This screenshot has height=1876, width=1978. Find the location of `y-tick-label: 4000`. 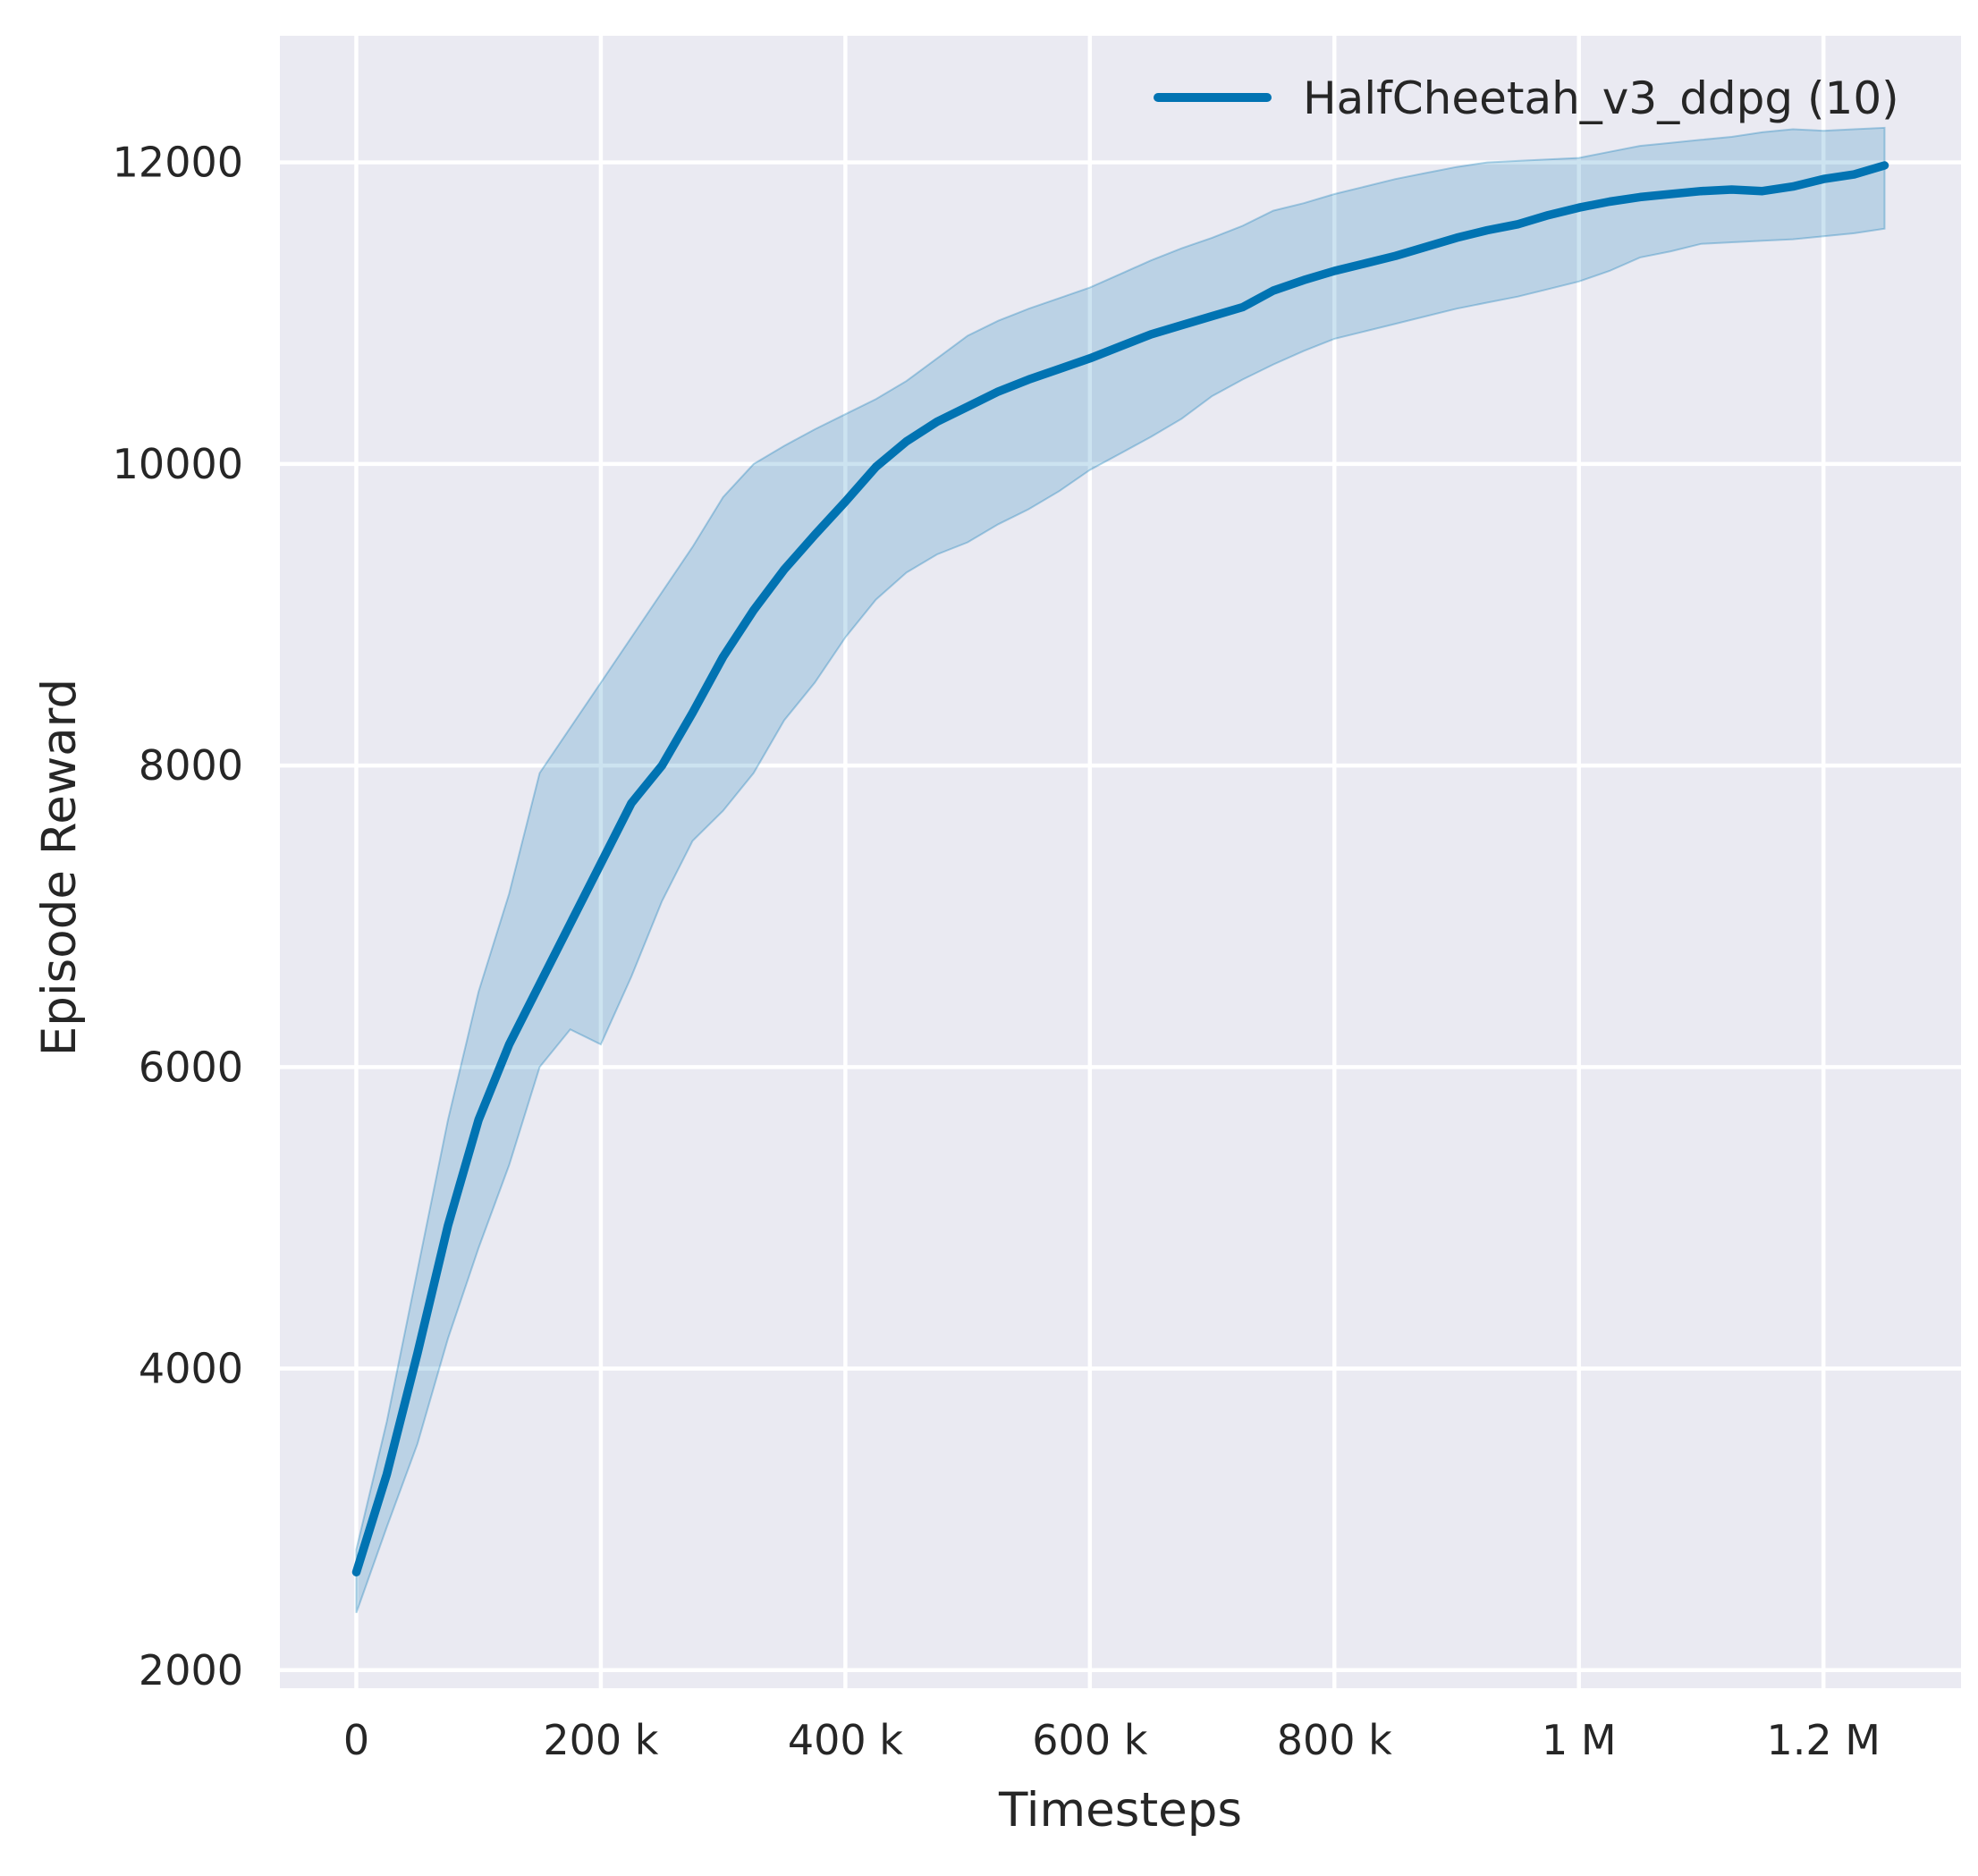

y-tick-label: 4000 is located at coordinates (191, 1369).